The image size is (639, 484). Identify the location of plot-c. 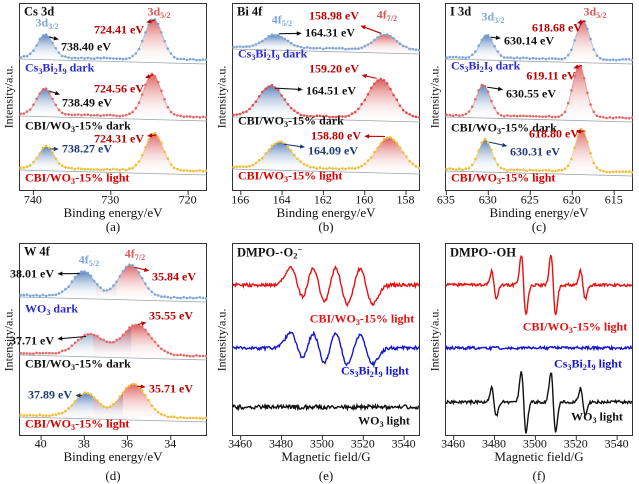
(539, 99).